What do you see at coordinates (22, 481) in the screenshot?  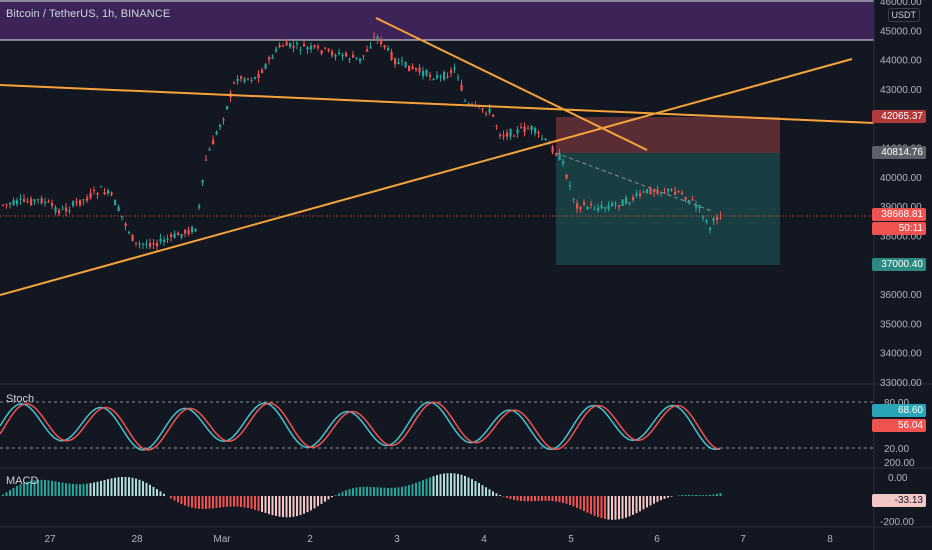 I see `macd-label: MACD` at bounding box center [22, 481].